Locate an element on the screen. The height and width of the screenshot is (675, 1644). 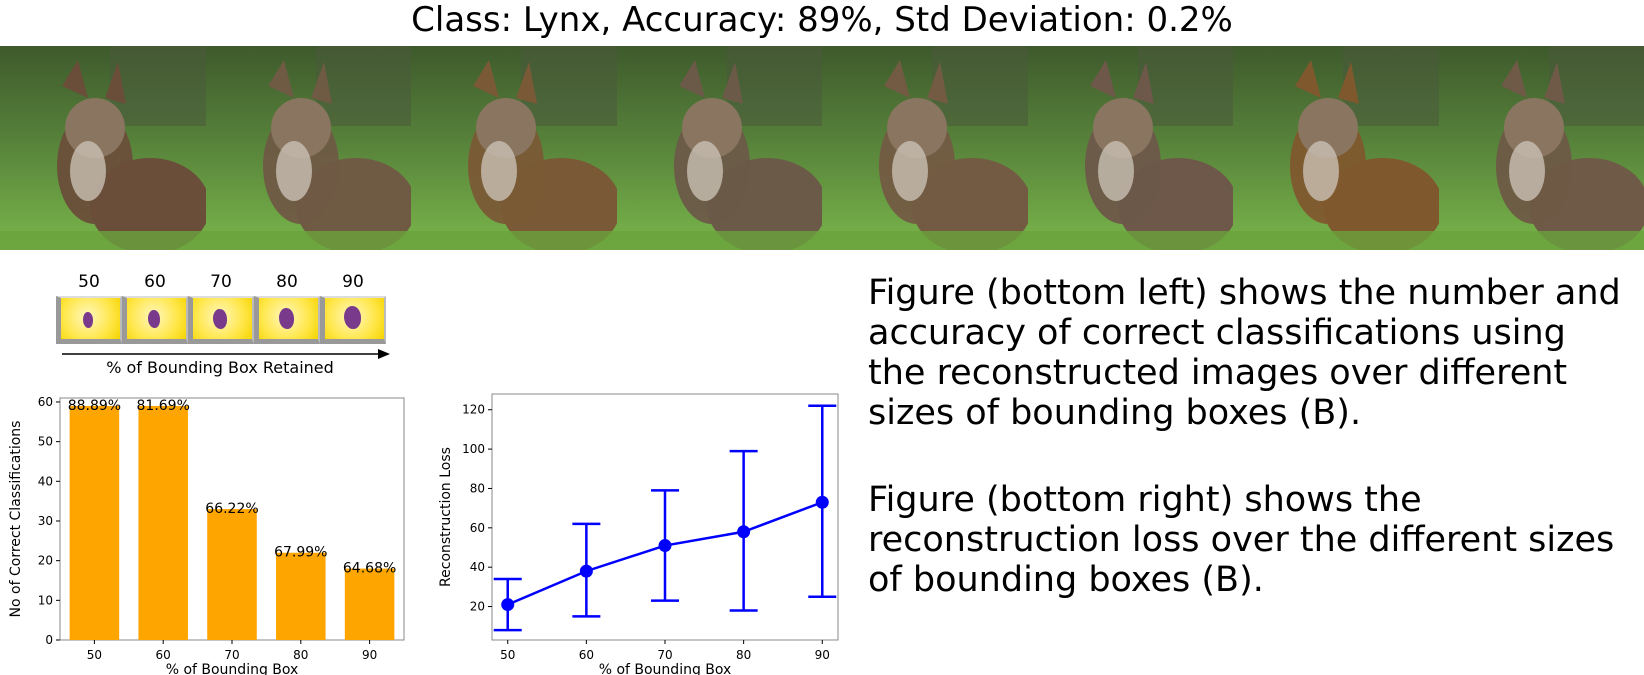
bbox-percent-label: 50 is located at coordinates (89, 282).